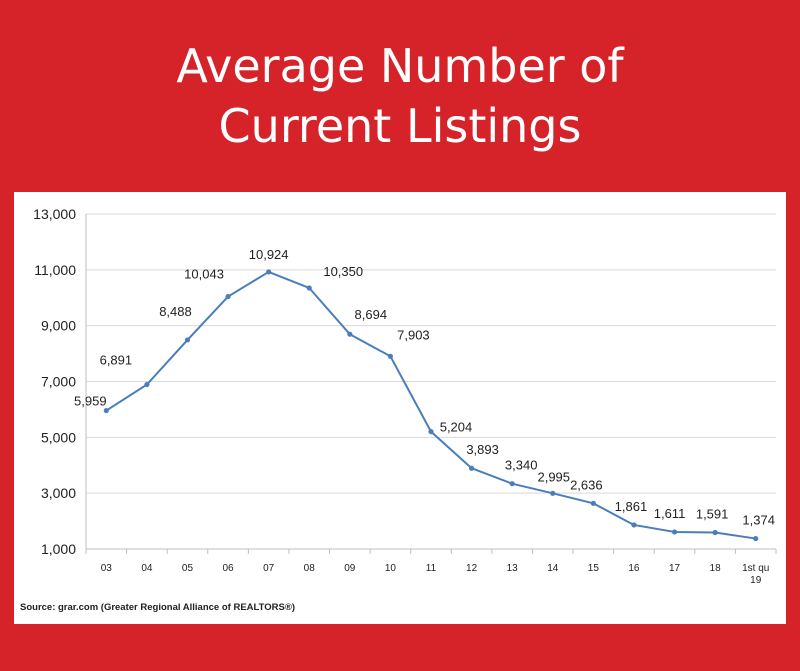  Describe the element at coordinates (269, 568) in the screenshot. I see `x-tick-label: 07` at that location.